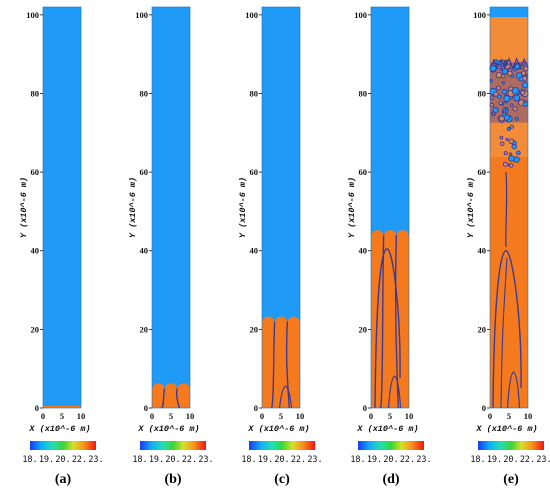 This screenshot has width=550, height=492. Describe the element at coordinates (390, 479) in the screenshot. I see `panel-label: (d)` at that location.